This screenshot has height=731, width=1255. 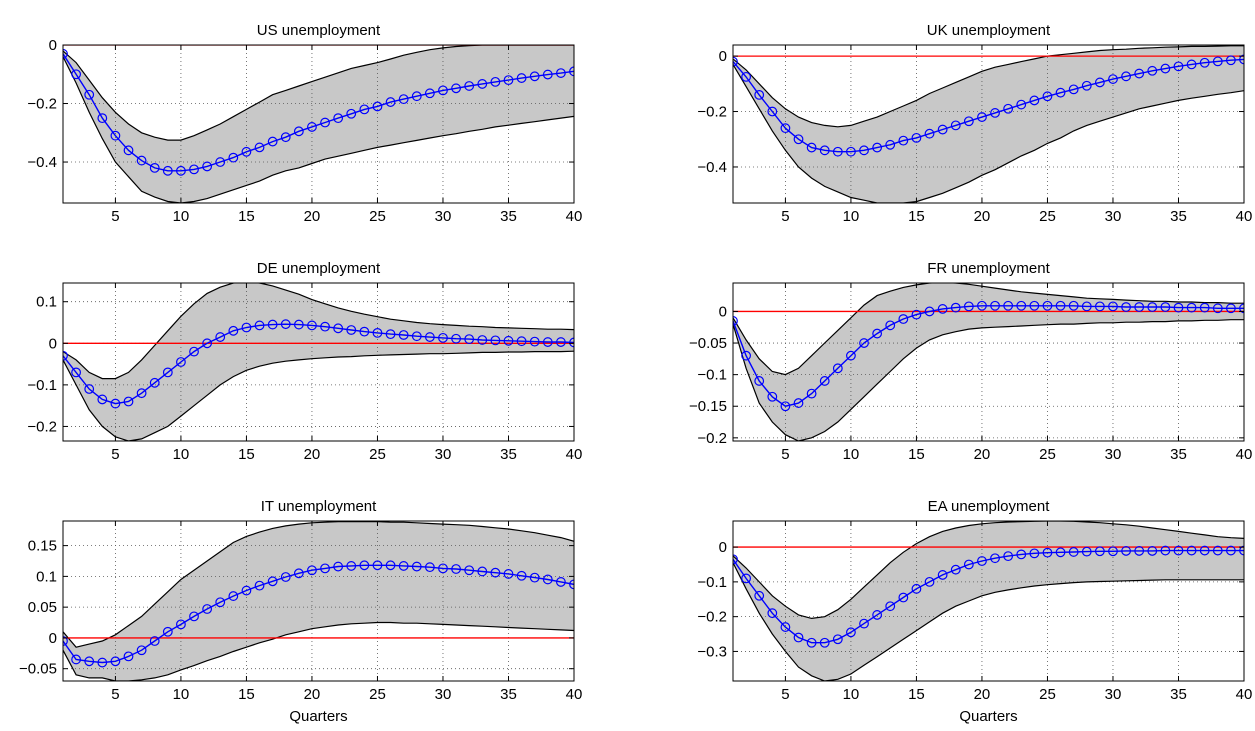 I want to click on y-tick-label: −0.3, so click(x=712, y=651).